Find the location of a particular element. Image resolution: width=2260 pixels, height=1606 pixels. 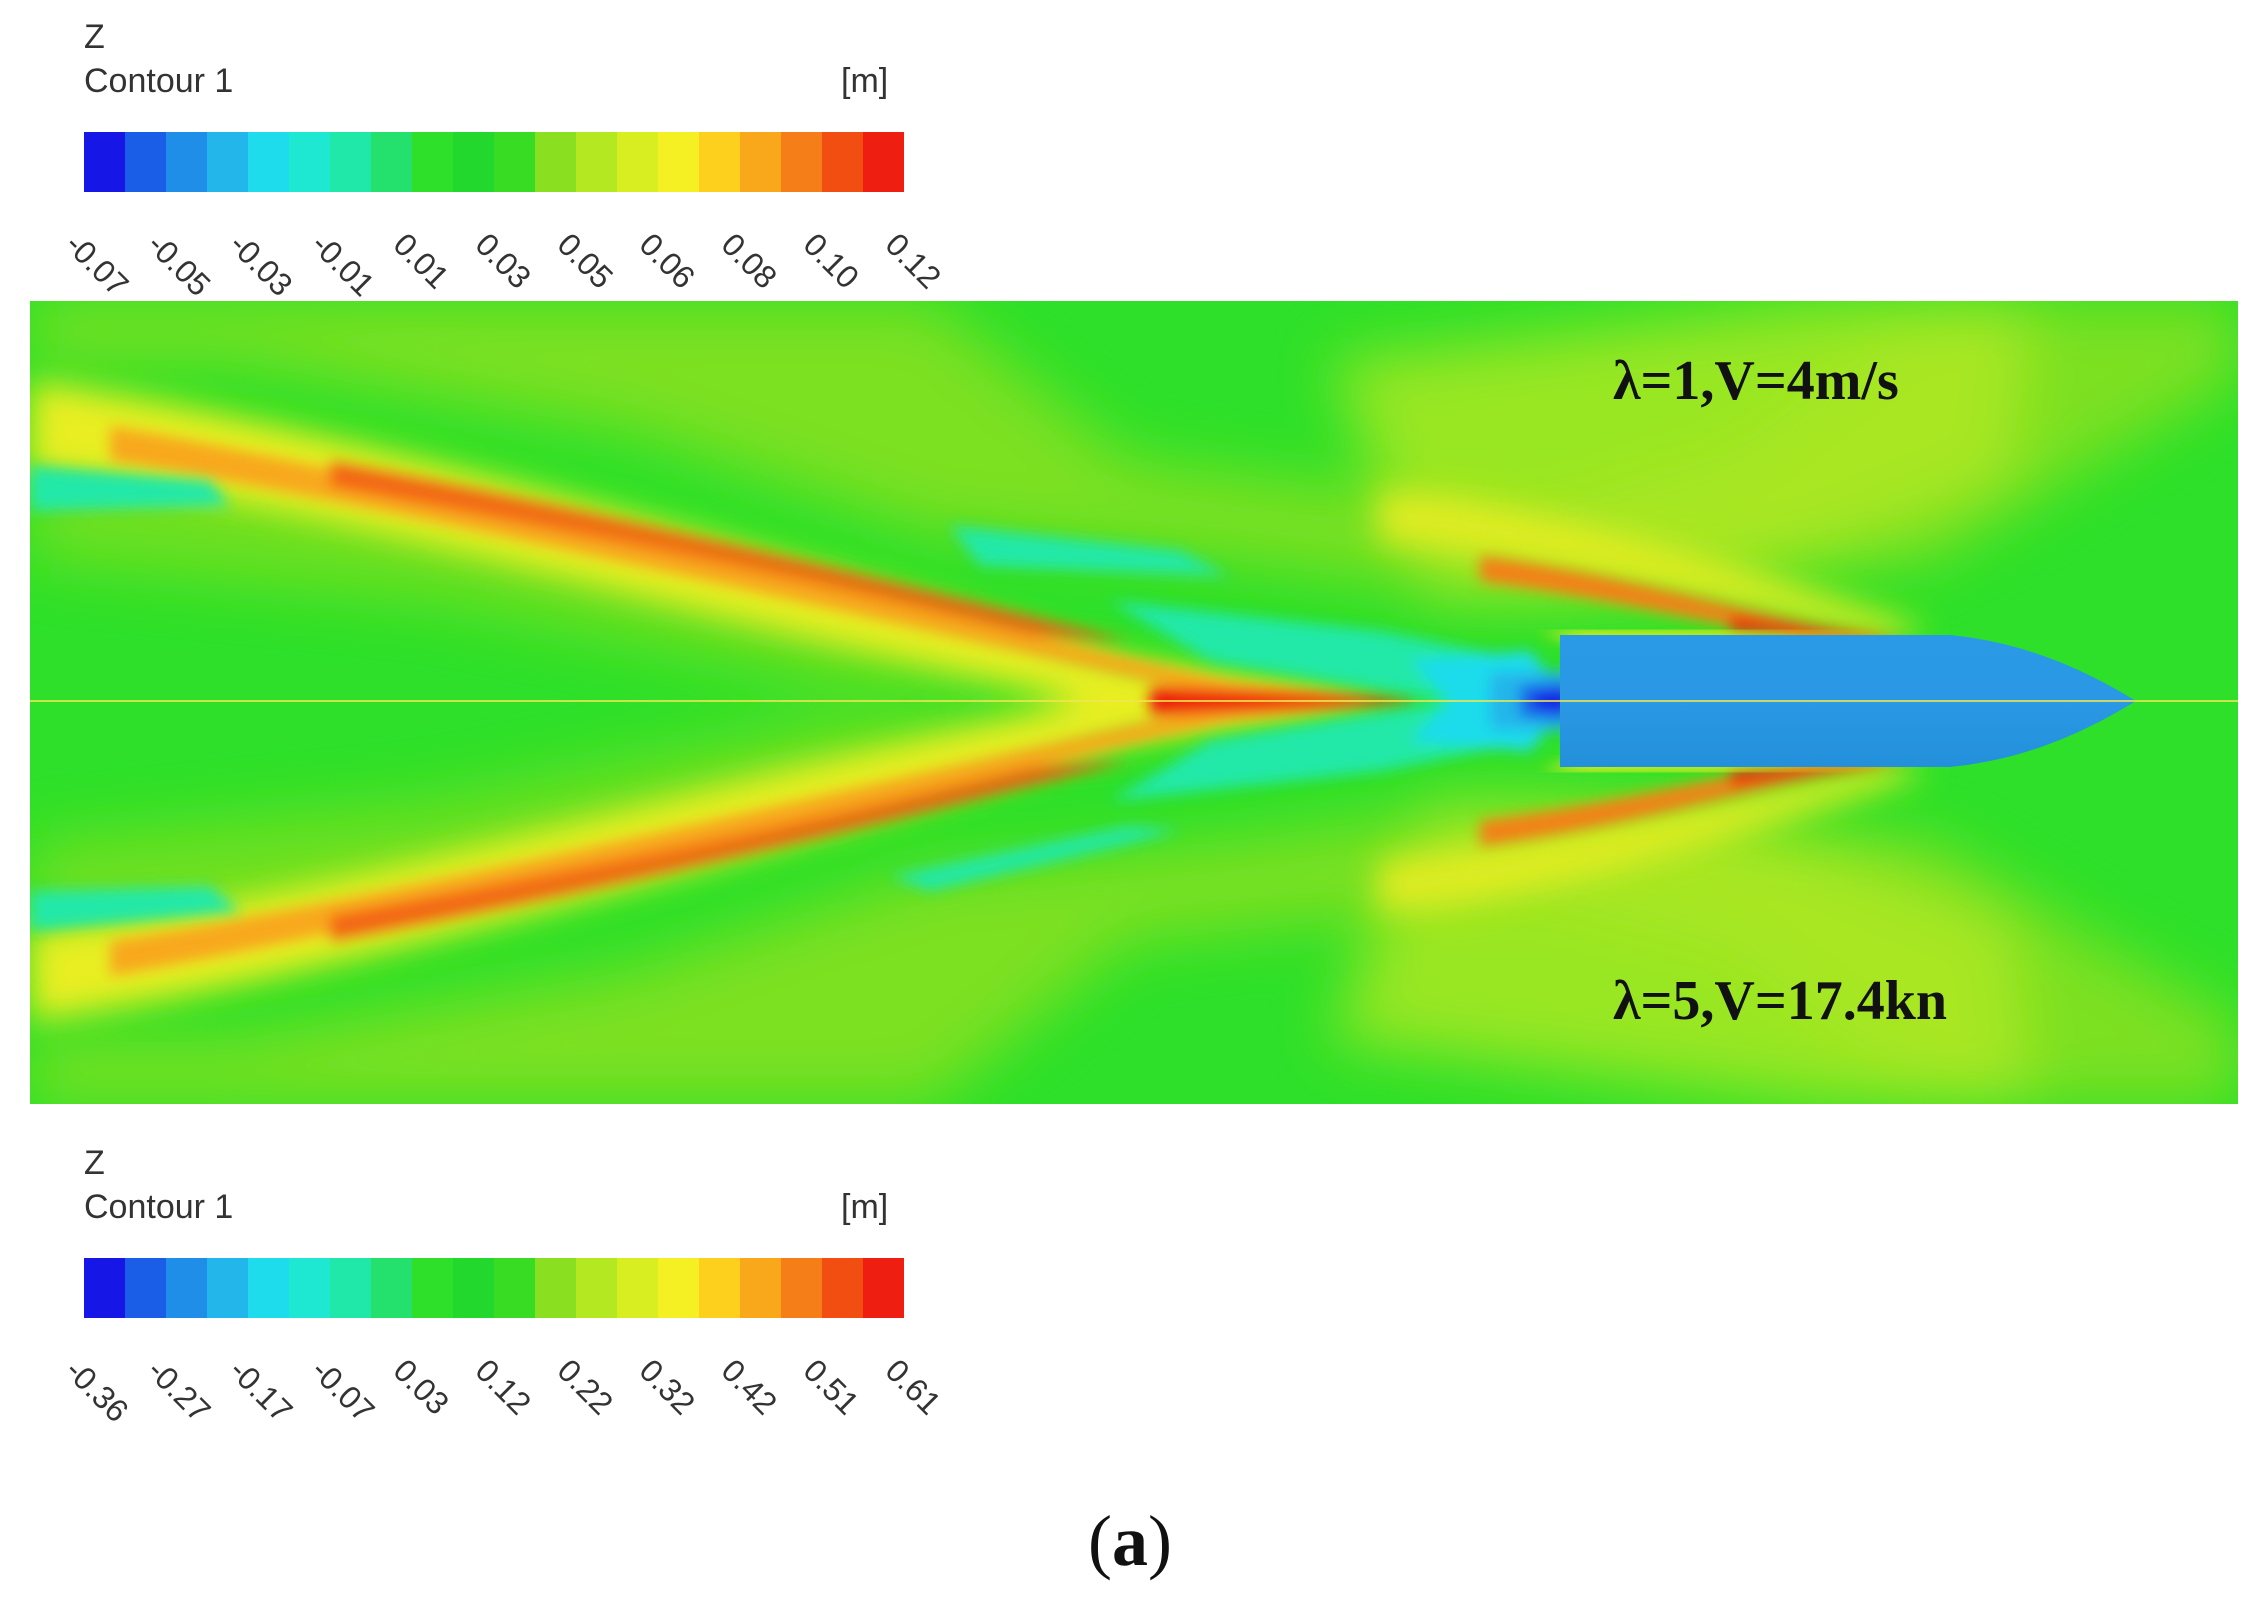

legend-tick-label: -0.27 is located at coordinates (179, 1391).